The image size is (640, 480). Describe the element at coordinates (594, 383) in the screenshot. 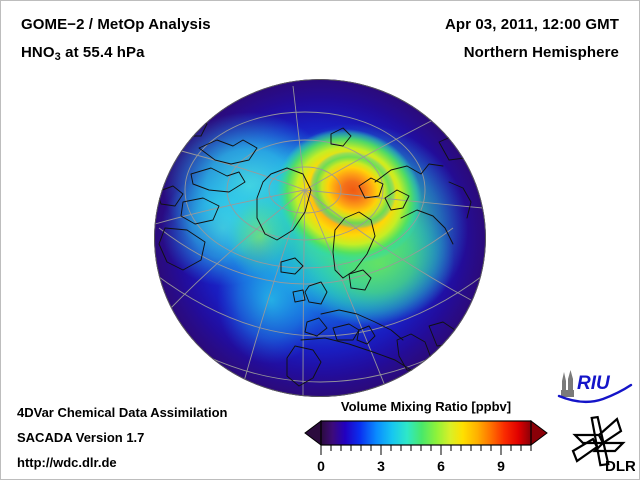

I see `riu-wordmark: RIU` at that location.